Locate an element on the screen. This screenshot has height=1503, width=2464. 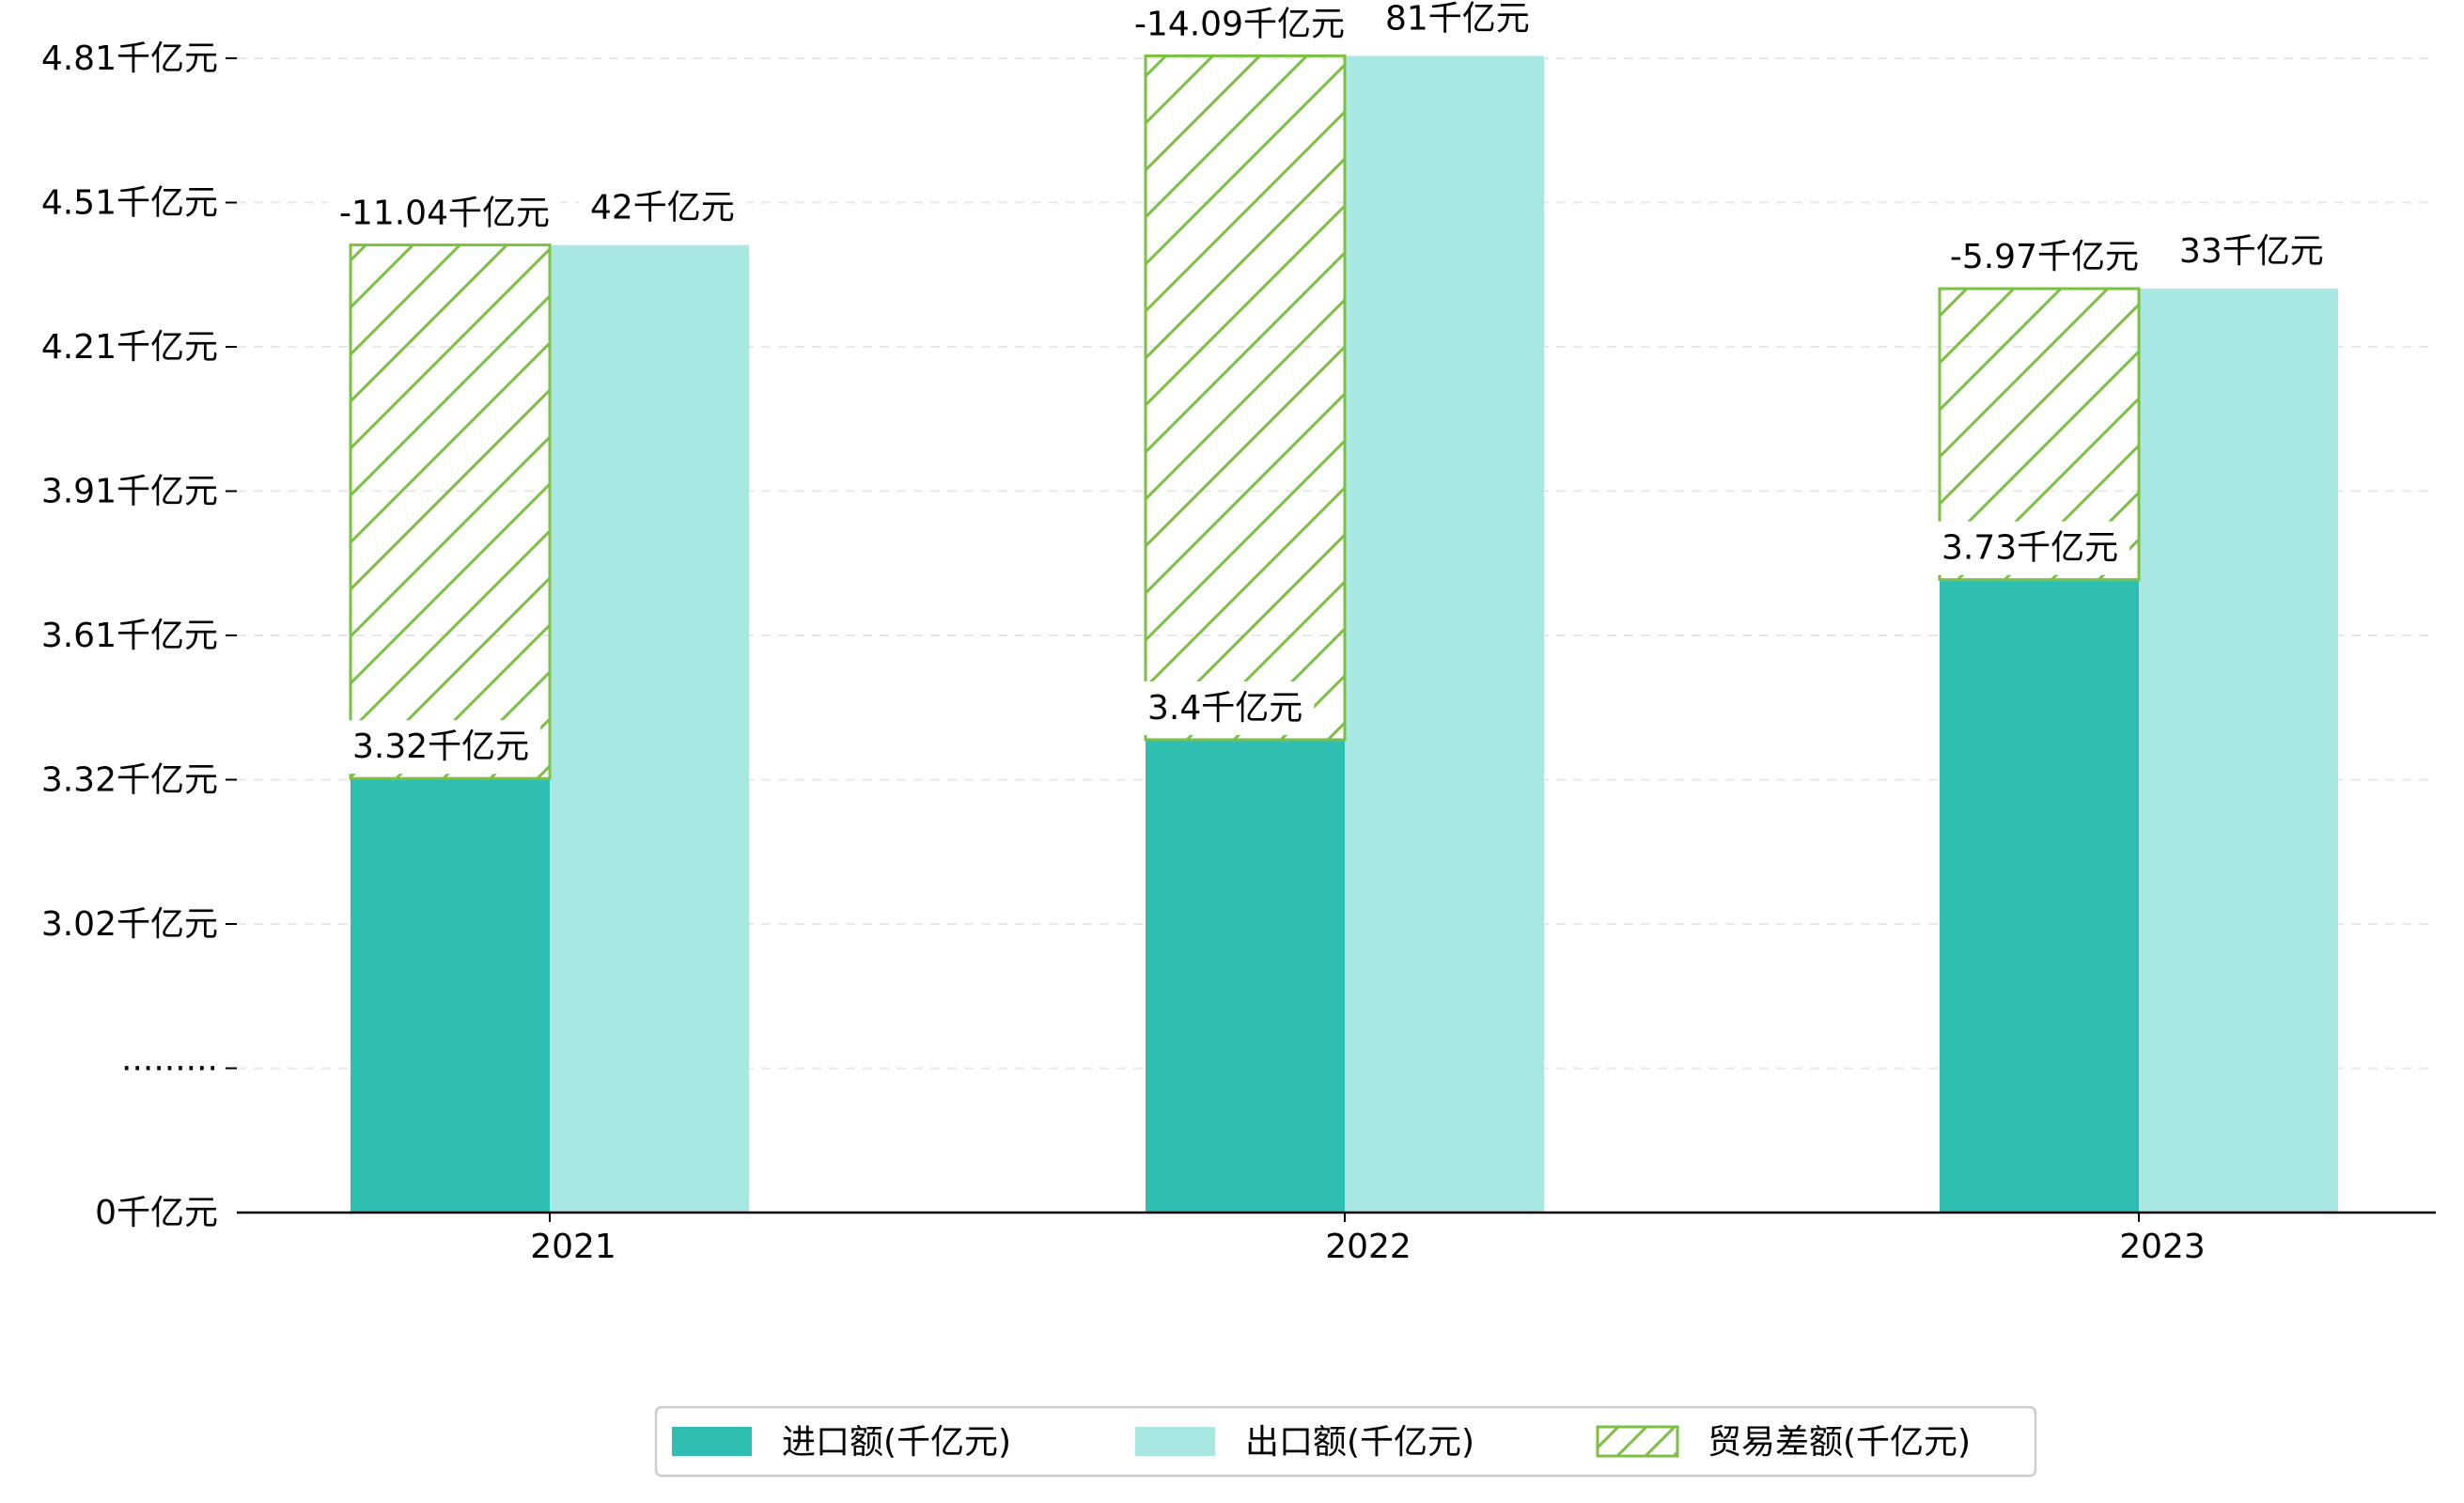
legend-label: 进口额(千亿元) is located at coordinates (896, 1442).